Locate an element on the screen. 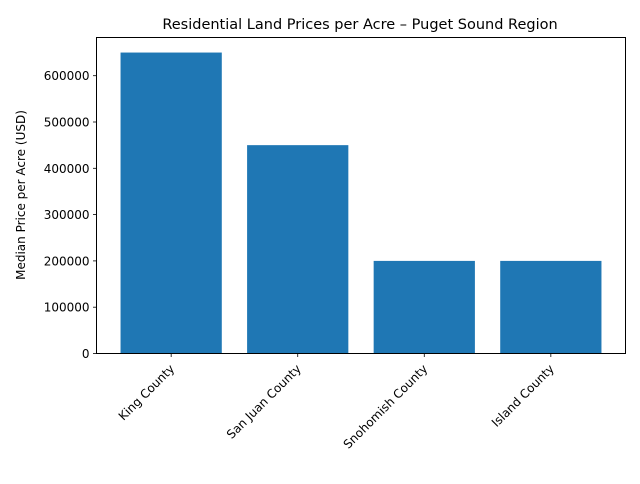 This screenshot has height=484, width=640. y-tick-label: 500000 is located at coordinates (67, 122).